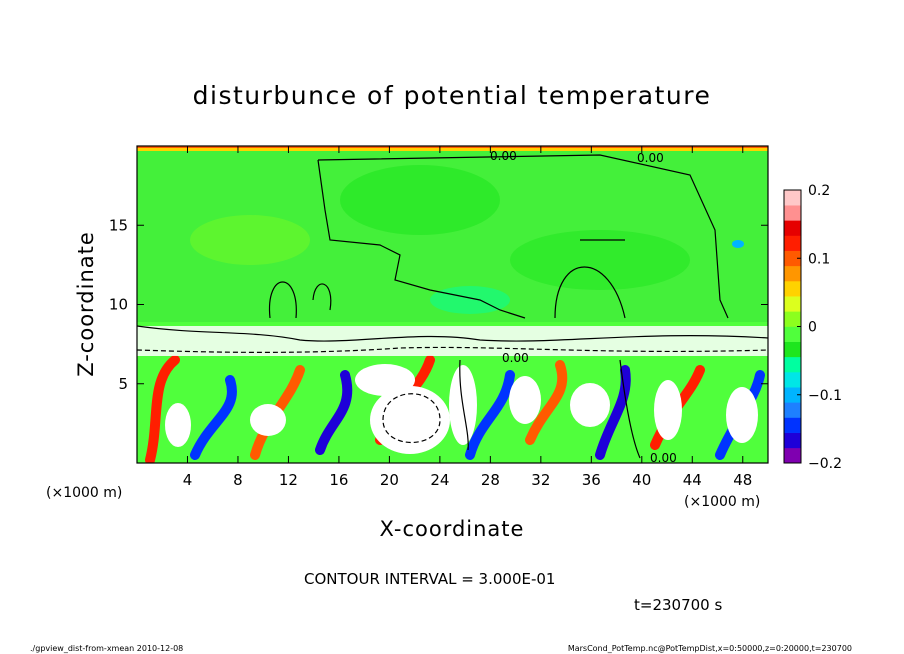 The image size is (904, 654). I want to click on x-tick-label: 28, so click(490, 480).